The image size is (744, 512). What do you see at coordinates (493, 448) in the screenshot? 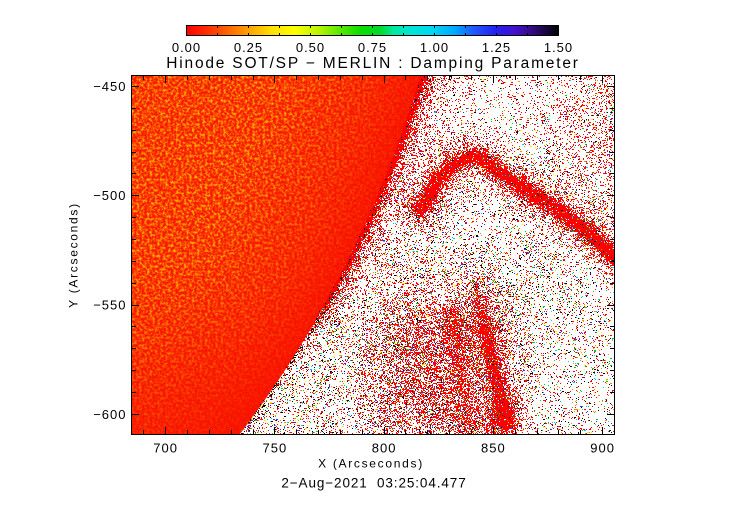
I see `svg-text: 850` at bounding box center [493, 448].